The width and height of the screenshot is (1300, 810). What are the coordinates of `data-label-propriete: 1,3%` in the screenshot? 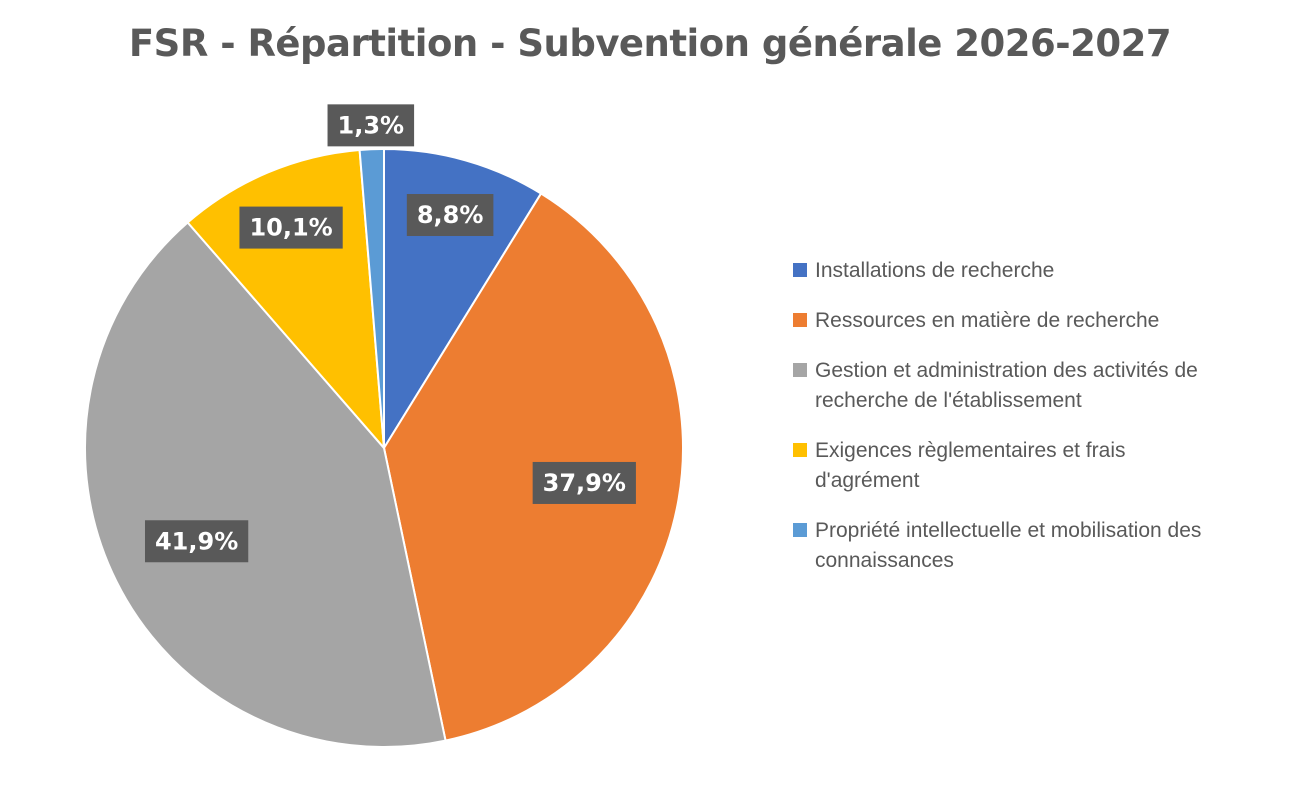 It's located at (371, 125).